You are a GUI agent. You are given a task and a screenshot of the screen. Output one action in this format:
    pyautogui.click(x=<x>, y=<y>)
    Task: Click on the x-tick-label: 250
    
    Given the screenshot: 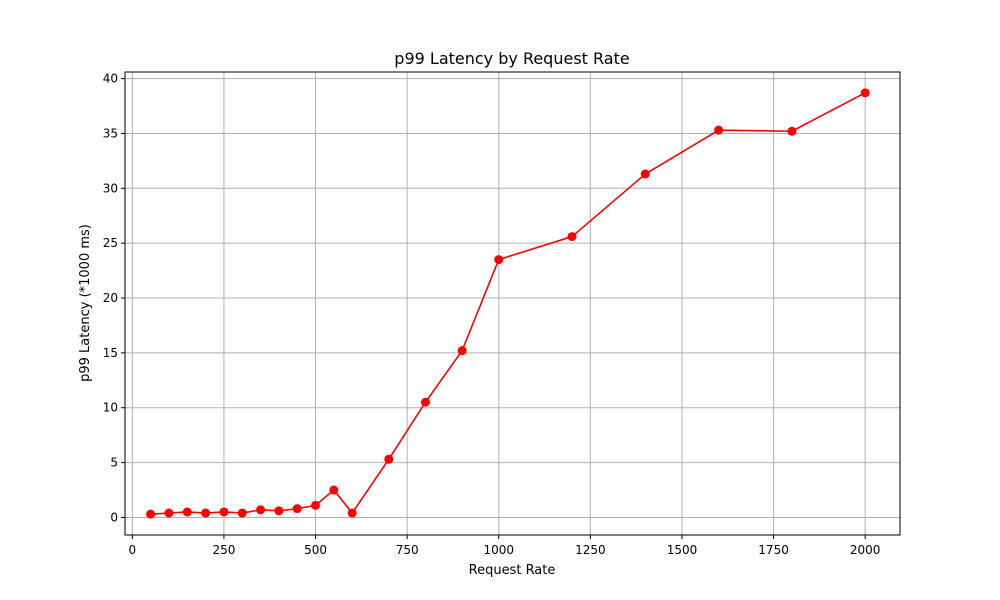 What is the action you would take?
    pyautogui.click(x=223, y=550)
    